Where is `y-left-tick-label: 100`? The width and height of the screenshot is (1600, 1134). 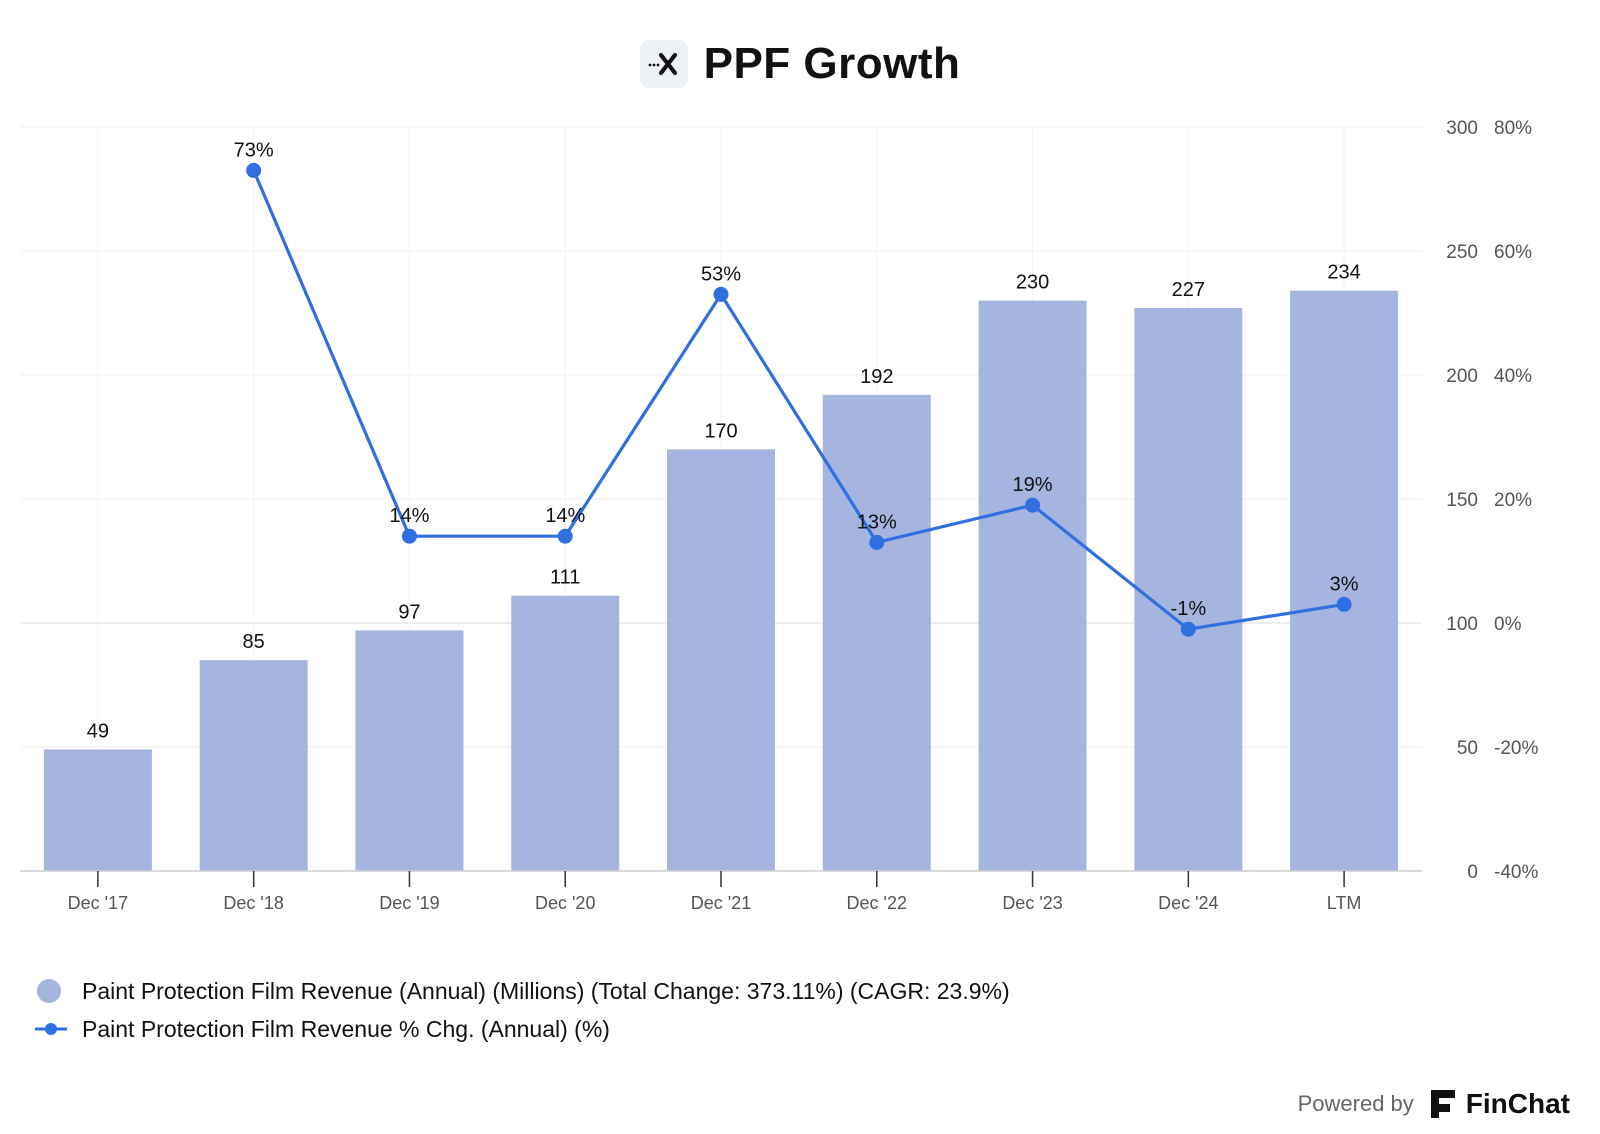
y-left-tick-label: 100 is located at coordinates (1462, 624).